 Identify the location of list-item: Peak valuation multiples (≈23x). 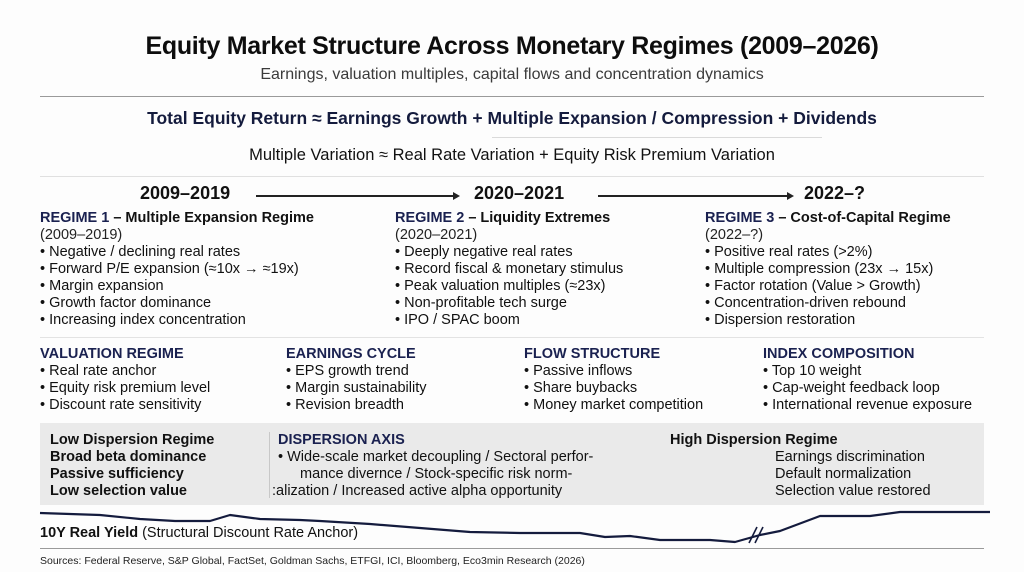
(509, 286).